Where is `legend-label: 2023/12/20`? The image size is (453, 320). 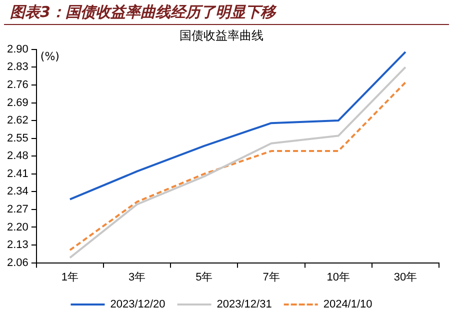
legend-label: 2023/12/20 is located at coordinates (138, 304).